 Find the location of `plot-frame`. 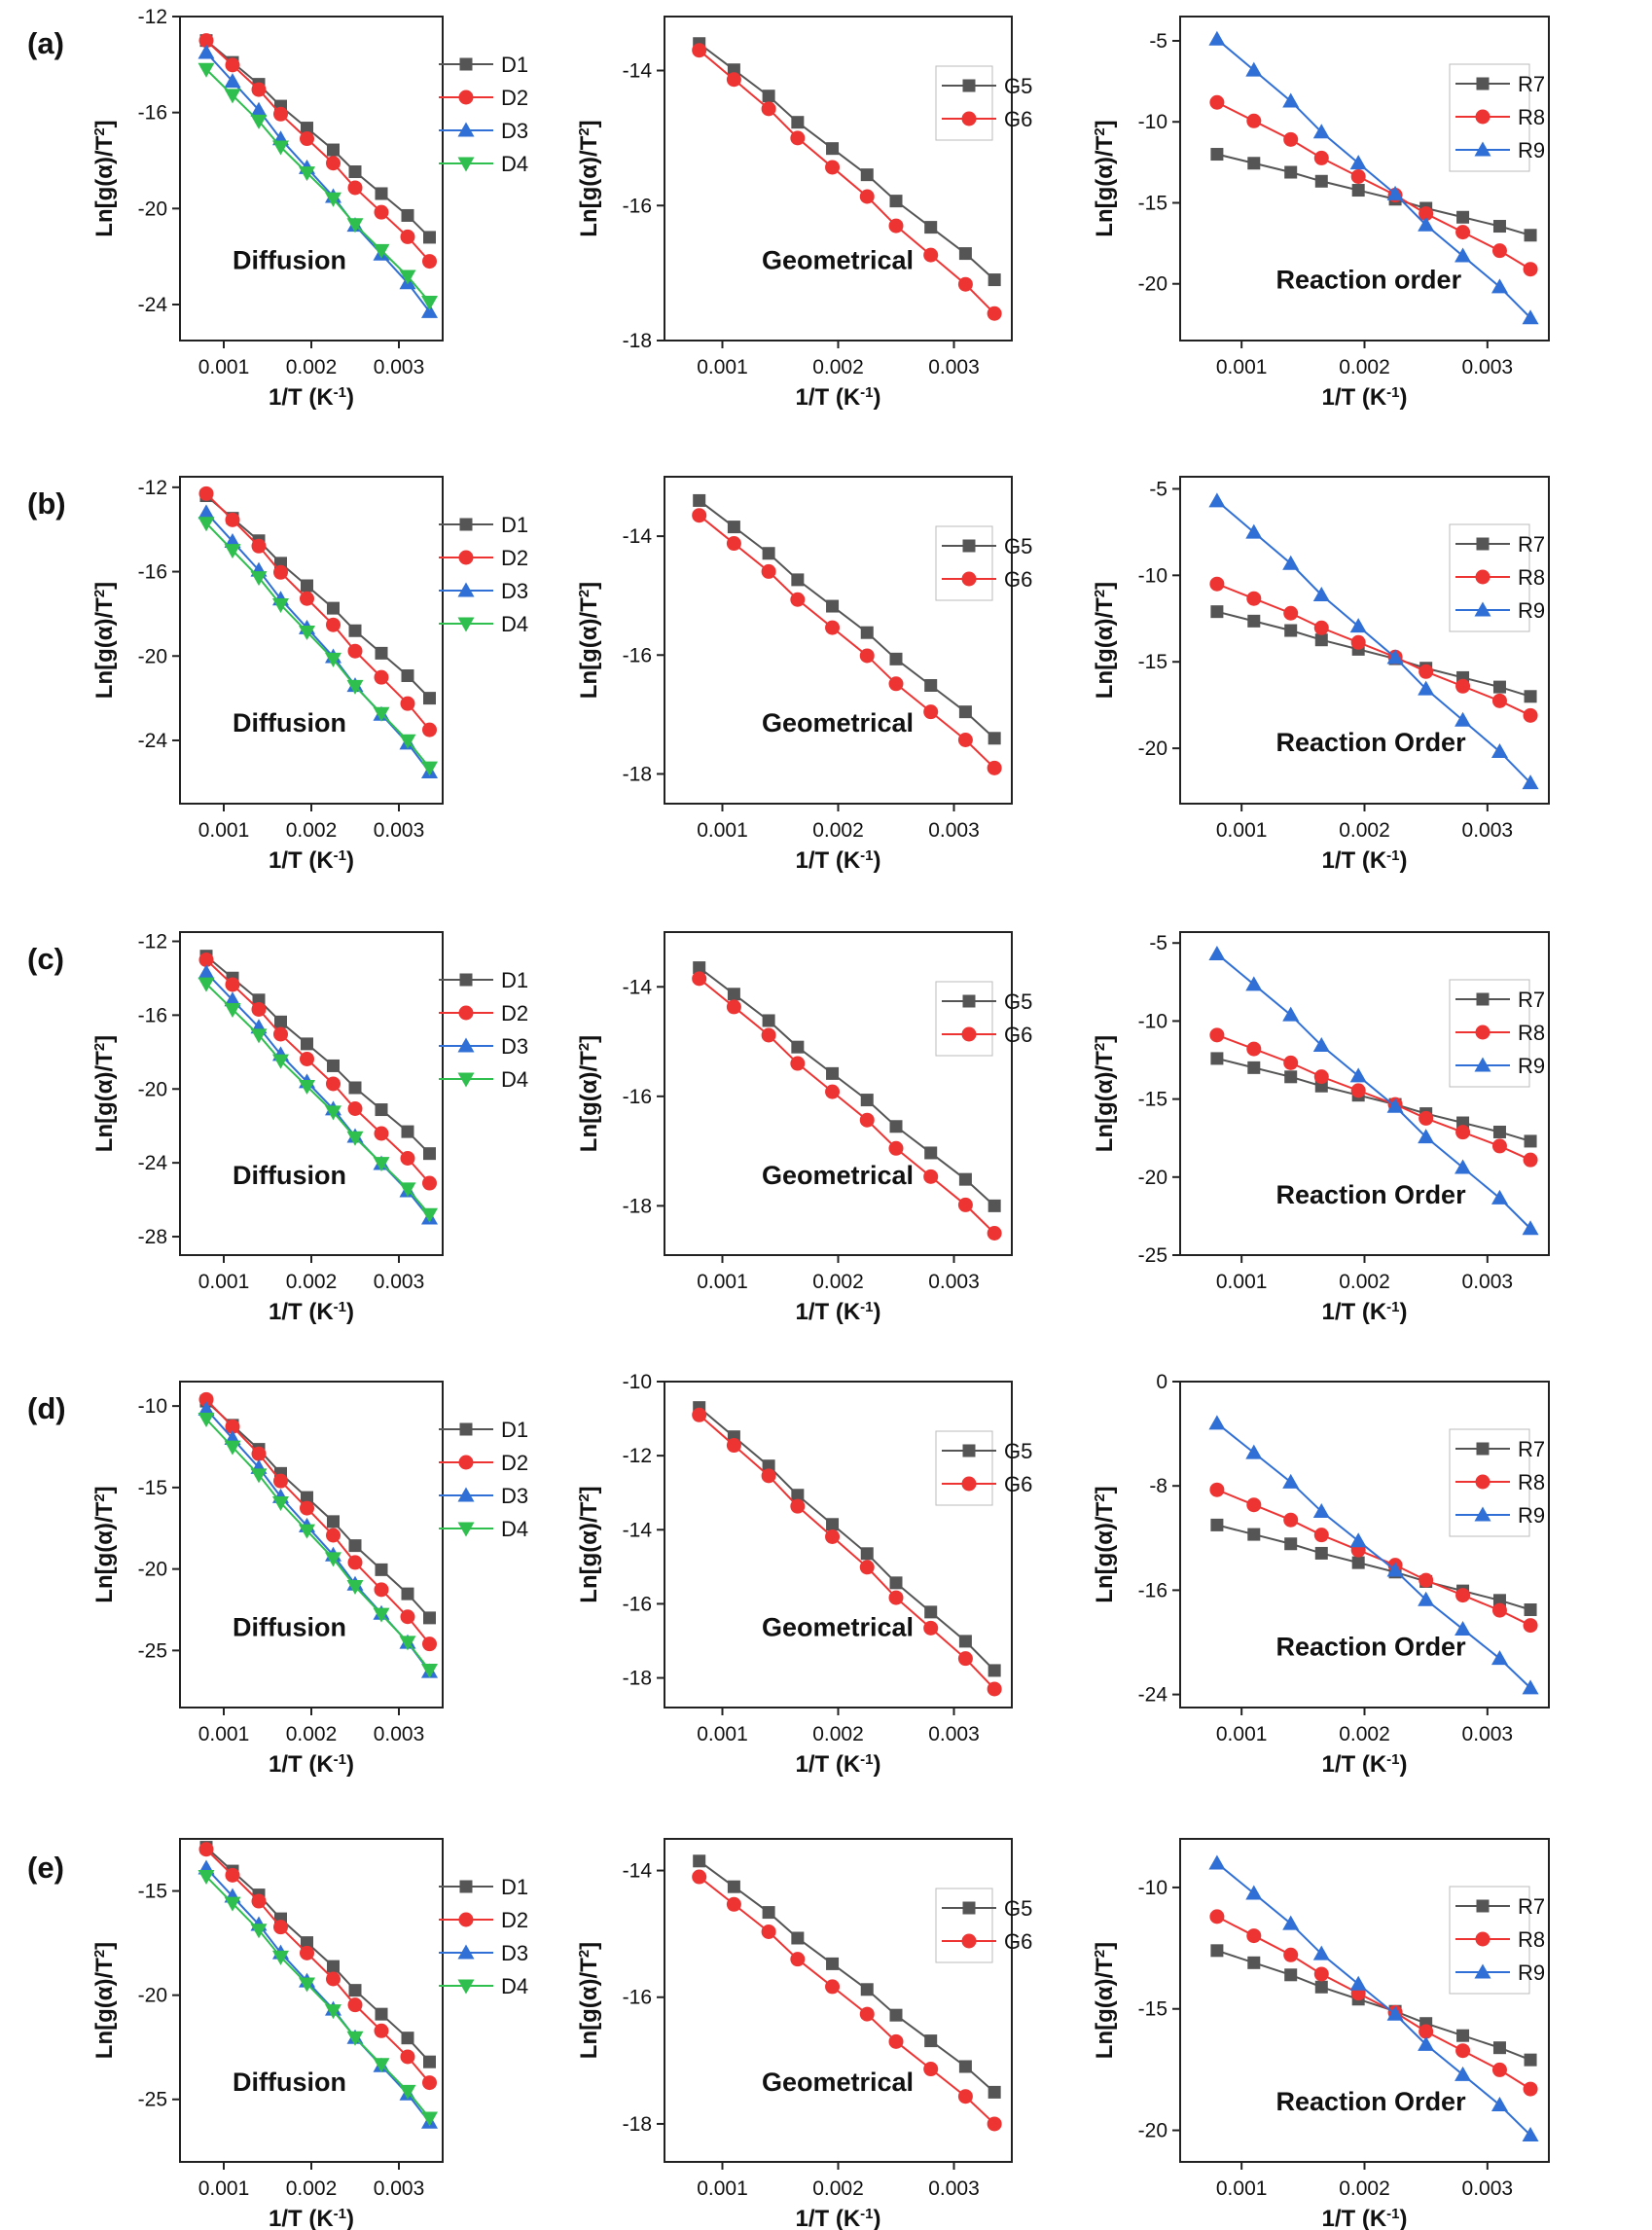

plot-frame is located at coordinates (838, 640).